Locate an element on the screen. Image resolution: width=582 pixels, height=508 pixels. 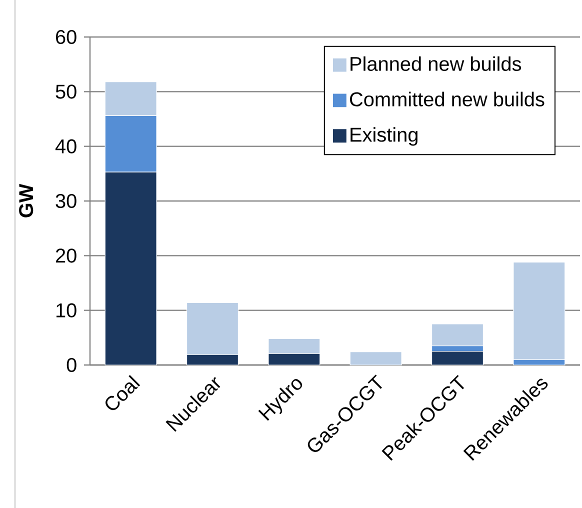
legend-label: Committed new builds is located at coordinates (447, 99).